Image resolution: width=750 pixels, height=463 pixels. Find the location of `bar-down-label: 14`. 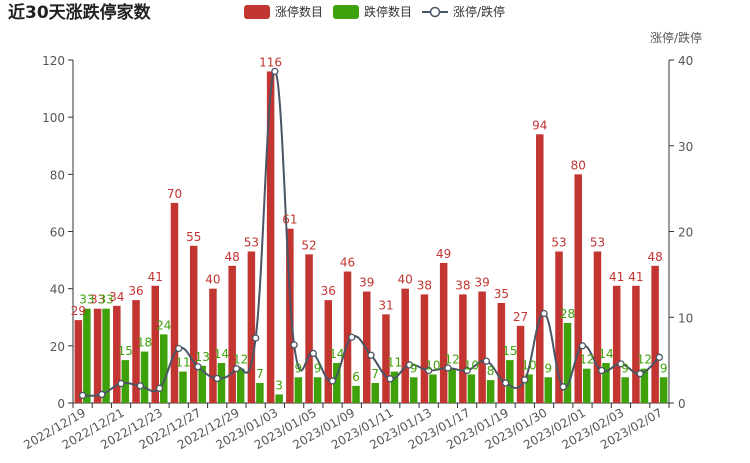

bar-down-label: 14 is located at coordinates (221, 354).